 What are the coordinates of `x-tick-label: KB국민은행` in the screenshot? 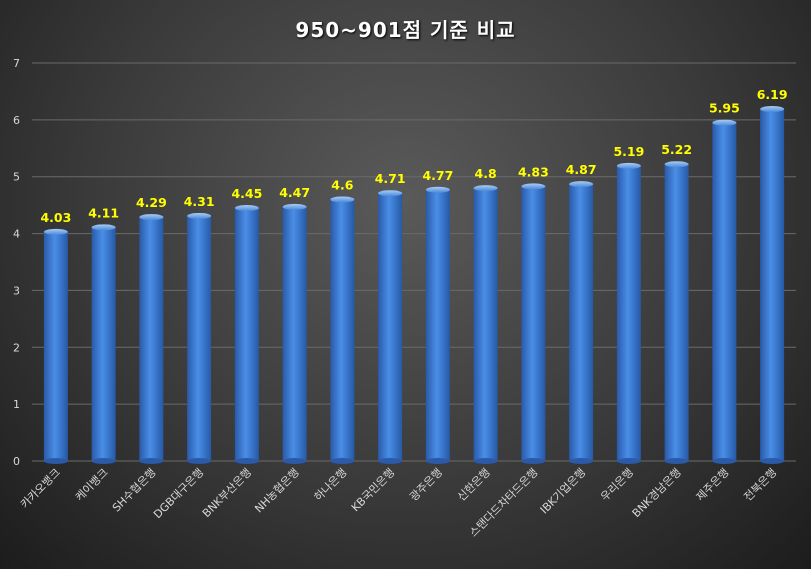 It's located at (373, 490).